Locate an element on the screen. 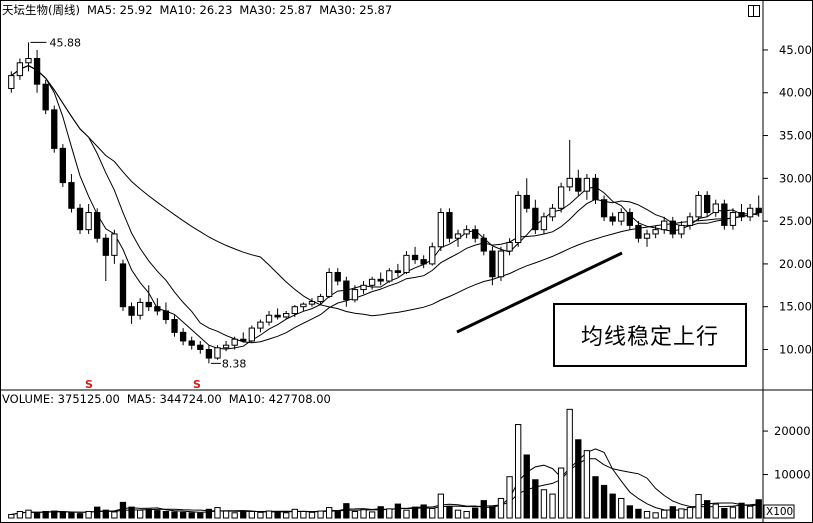 This screenshot has width=813, height=523. ma10-value: MA10: 26.23 is located at coordinates (196, 10).